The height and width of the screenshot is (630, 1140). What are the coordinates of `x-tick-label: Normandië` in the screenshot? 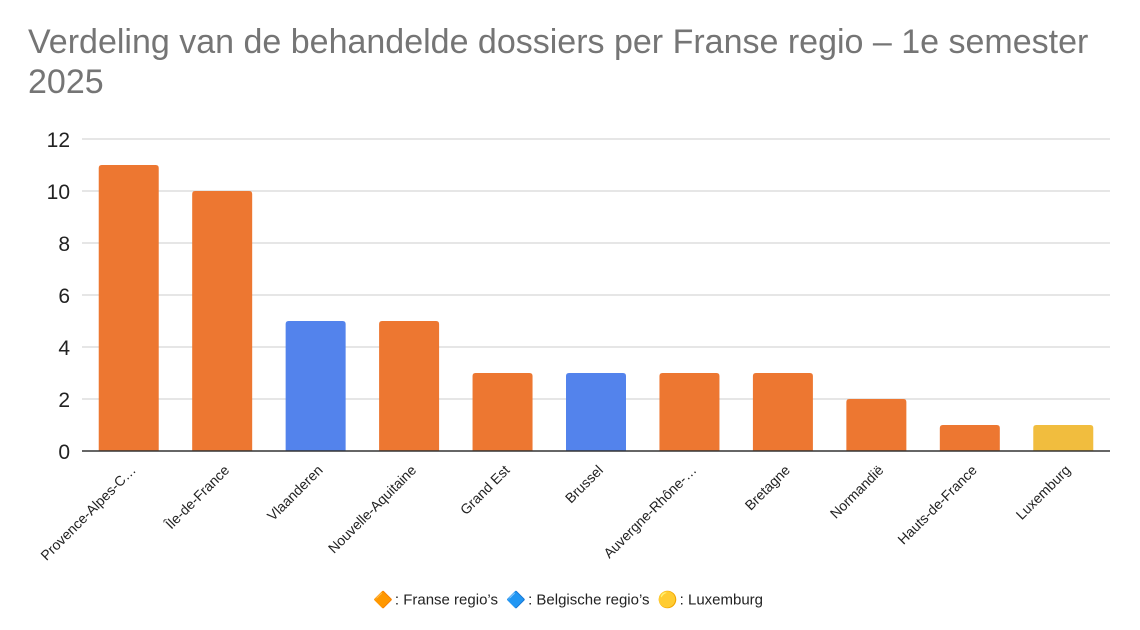 It's located at (857, 492).